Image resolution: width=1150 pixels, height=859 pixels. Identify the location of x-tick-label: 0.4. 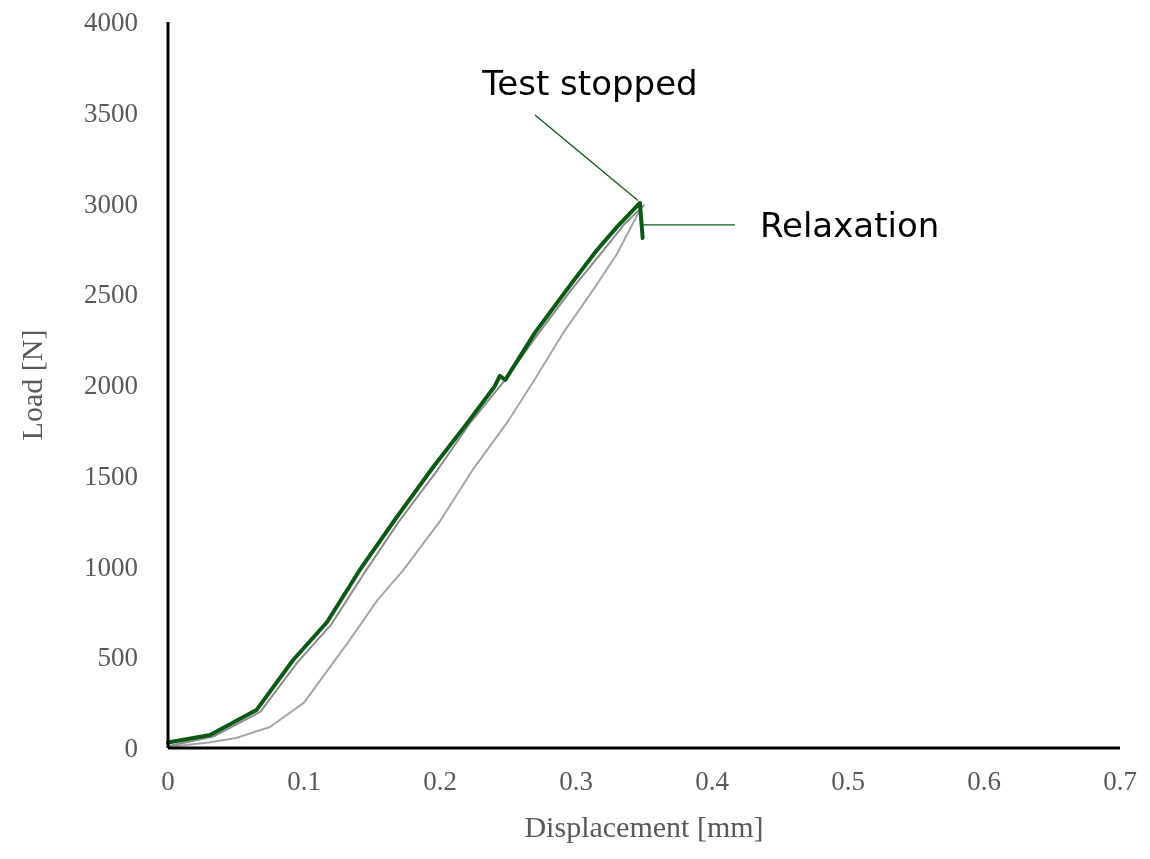
(712, 781).